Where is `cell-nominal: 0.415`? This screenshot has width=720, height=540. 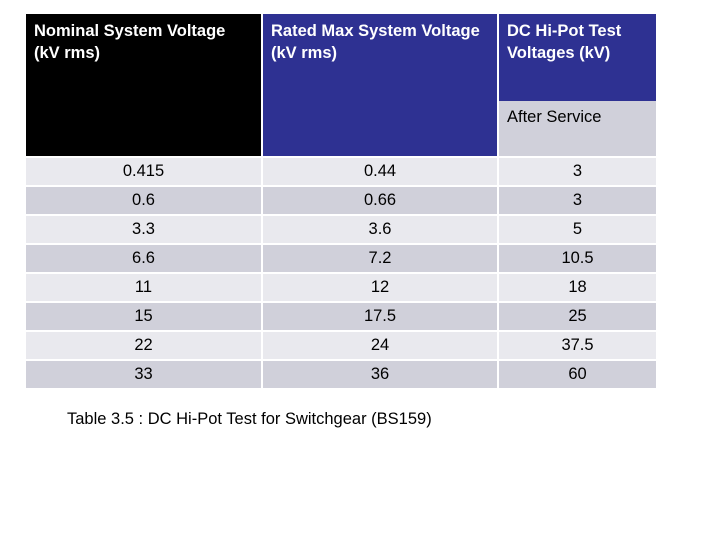
cell-nominal: 0.415 is located at coordinates (143, 171).